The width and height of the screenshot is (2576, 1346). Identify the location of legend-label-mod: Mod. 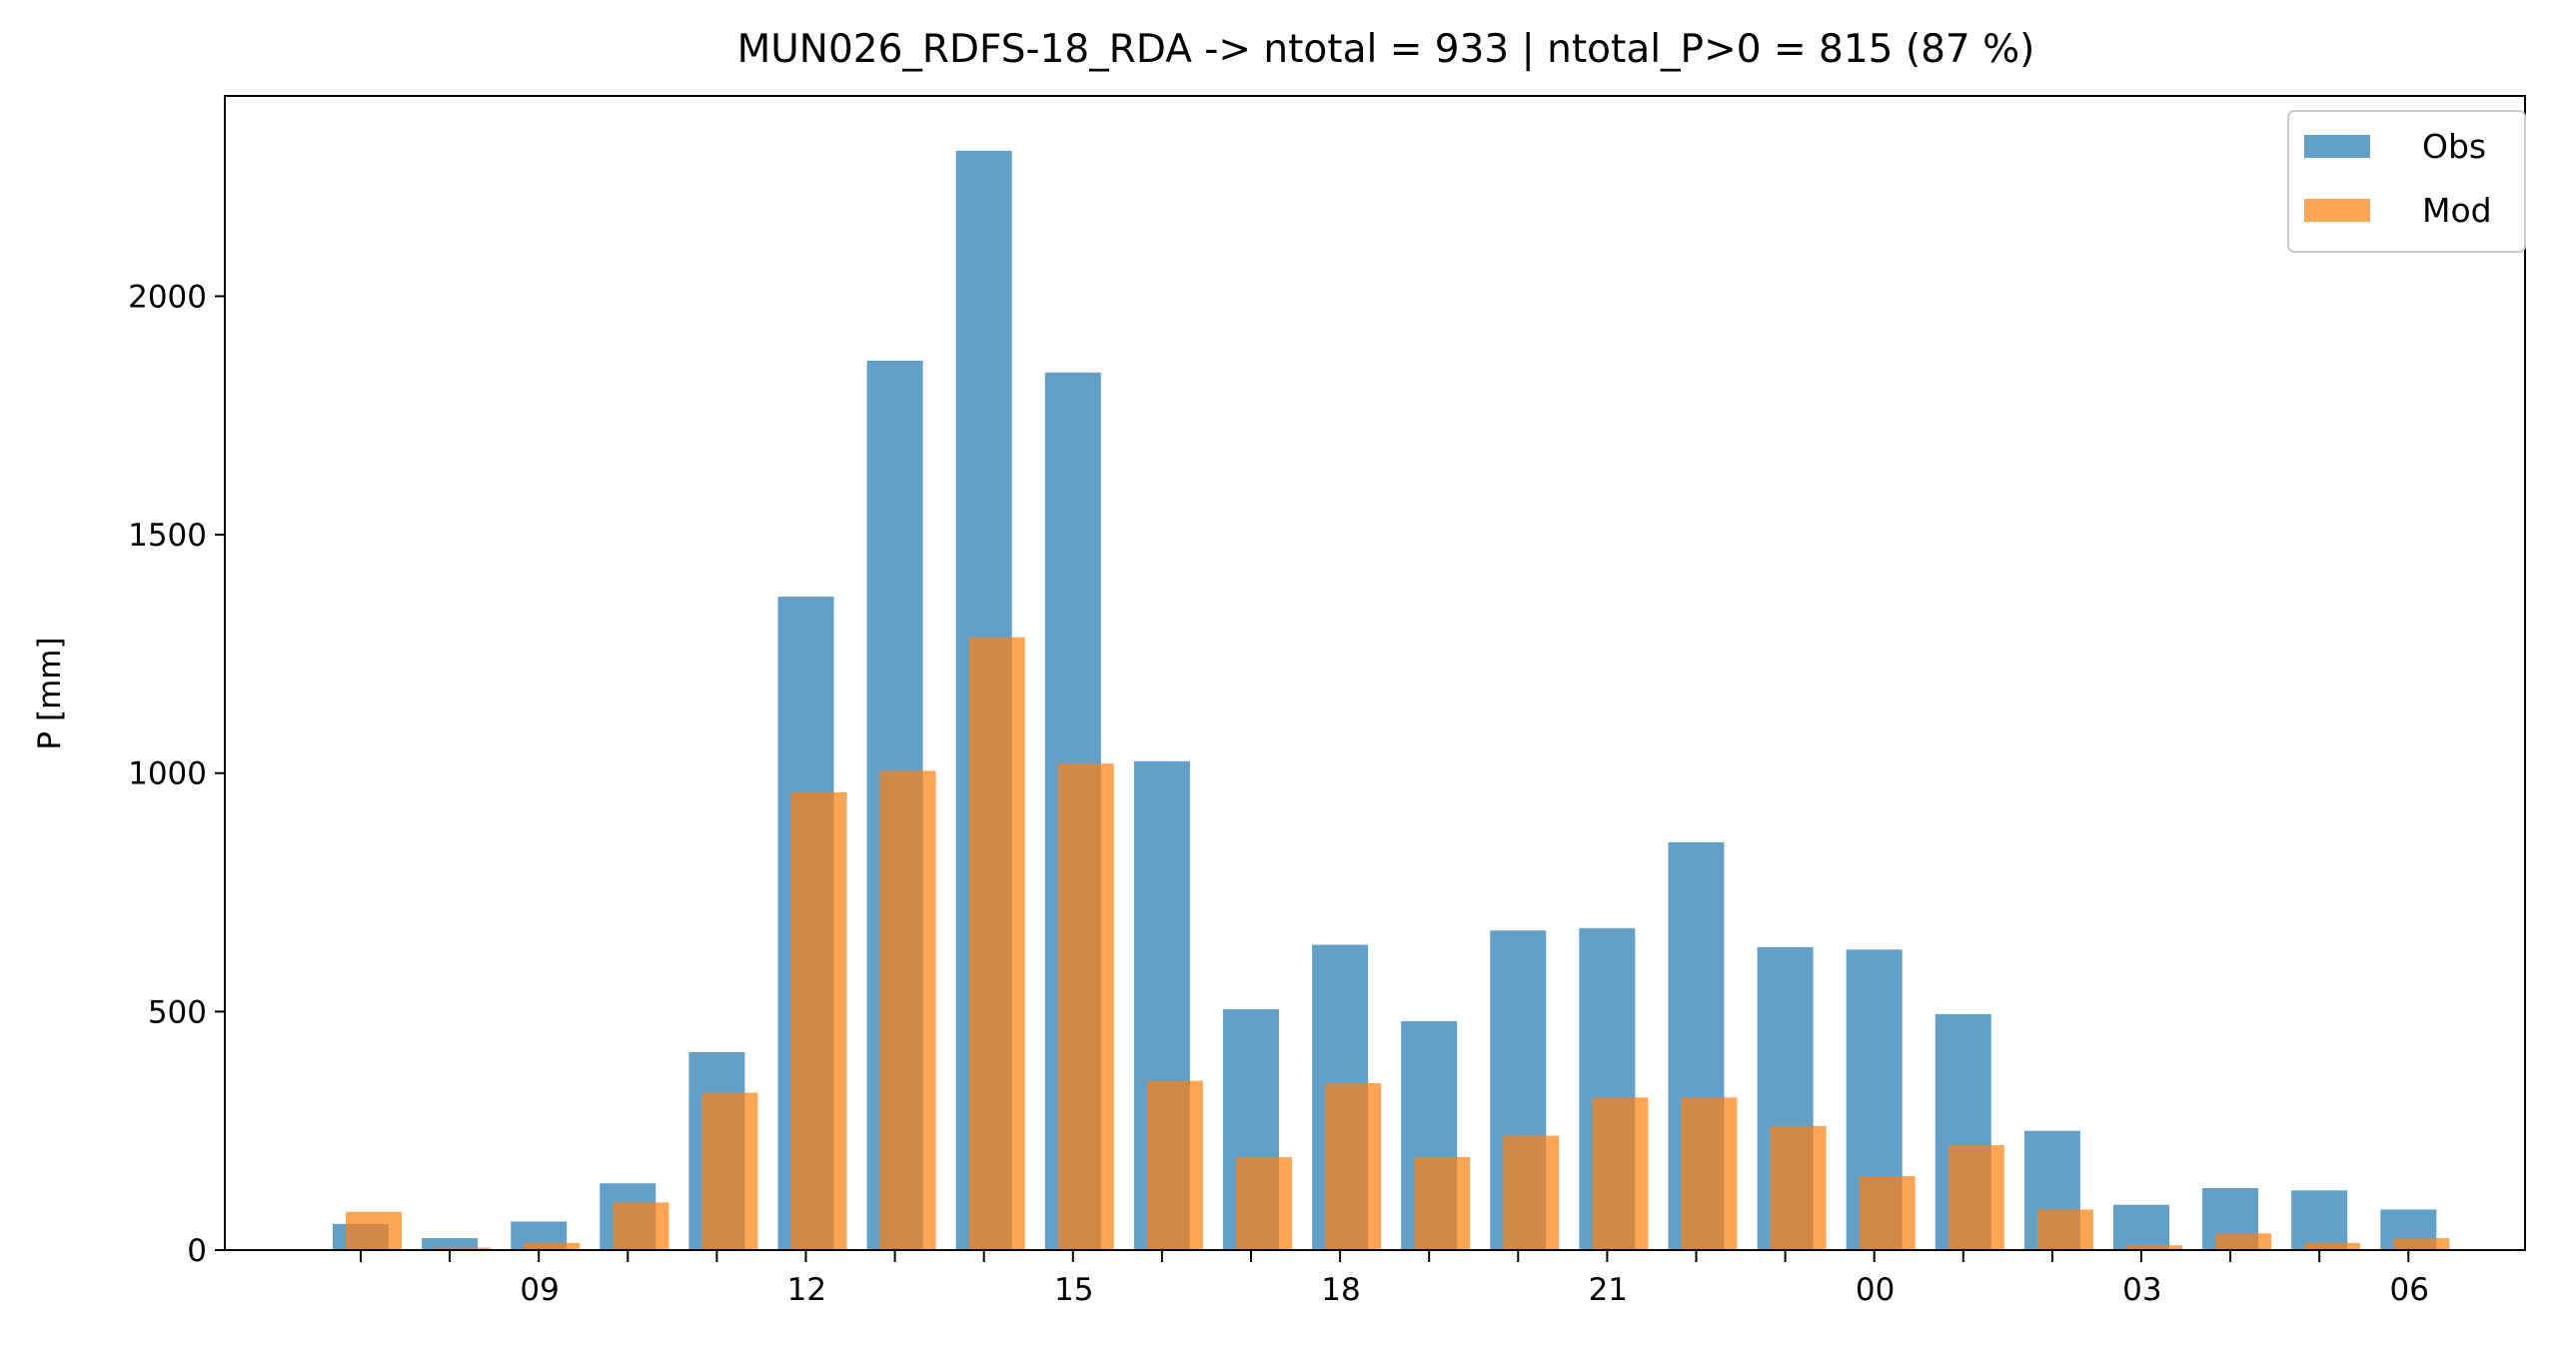
(2457, 210).